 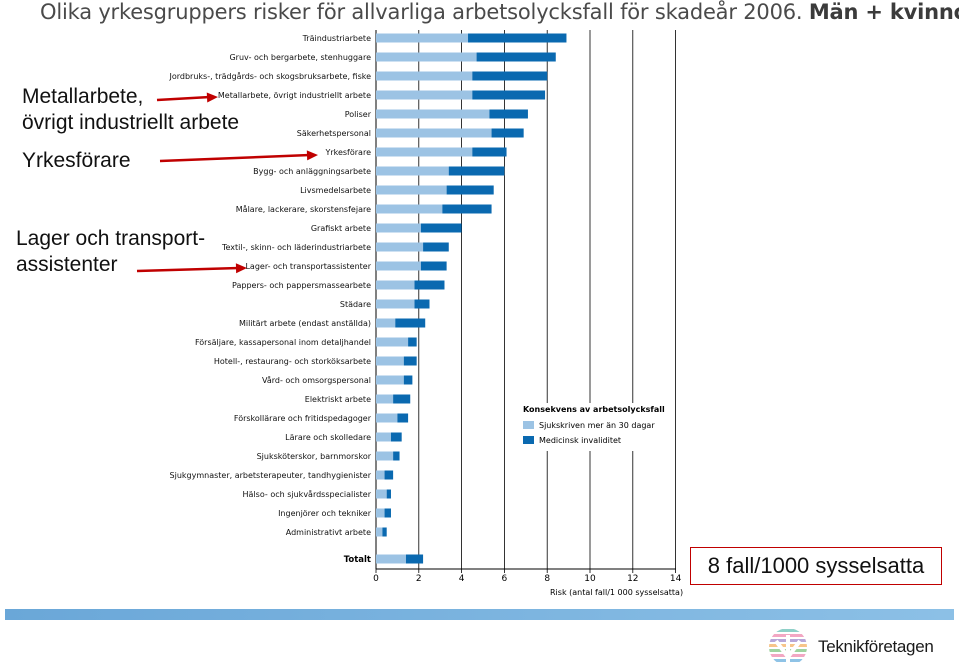 I want to click on arrow-lager, so click(x=188, y=269).